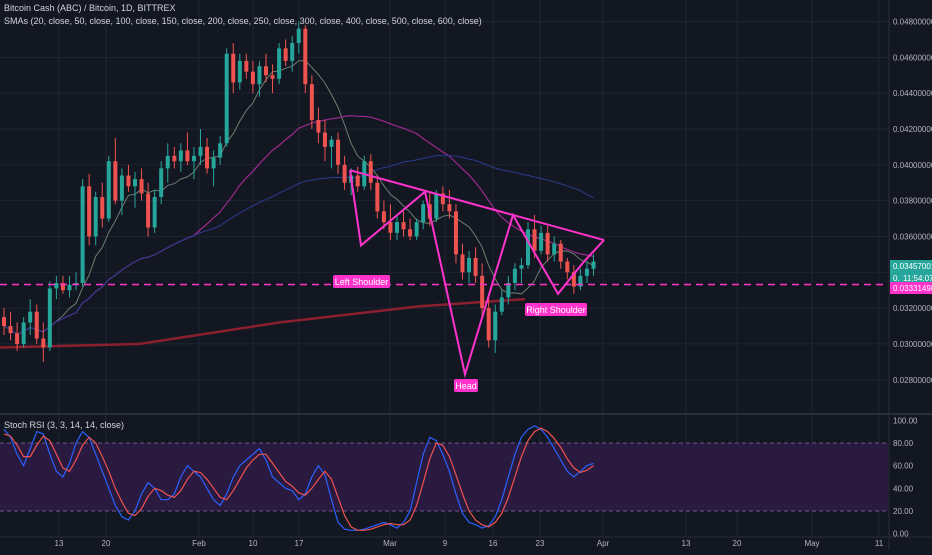 This screenshot has width=932, height=555. What do you see at coordinates (540, 543) in the screenshot?
I see `time-tick-label: 23` at bounding box center [540, 543].